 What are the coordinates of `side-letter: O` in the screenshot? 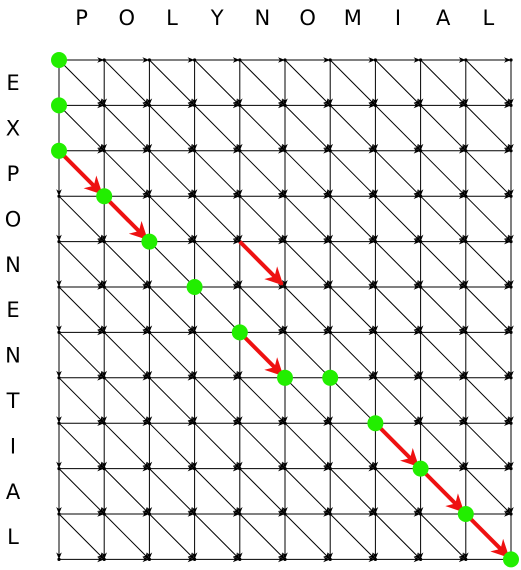 It's located at (13, 219).